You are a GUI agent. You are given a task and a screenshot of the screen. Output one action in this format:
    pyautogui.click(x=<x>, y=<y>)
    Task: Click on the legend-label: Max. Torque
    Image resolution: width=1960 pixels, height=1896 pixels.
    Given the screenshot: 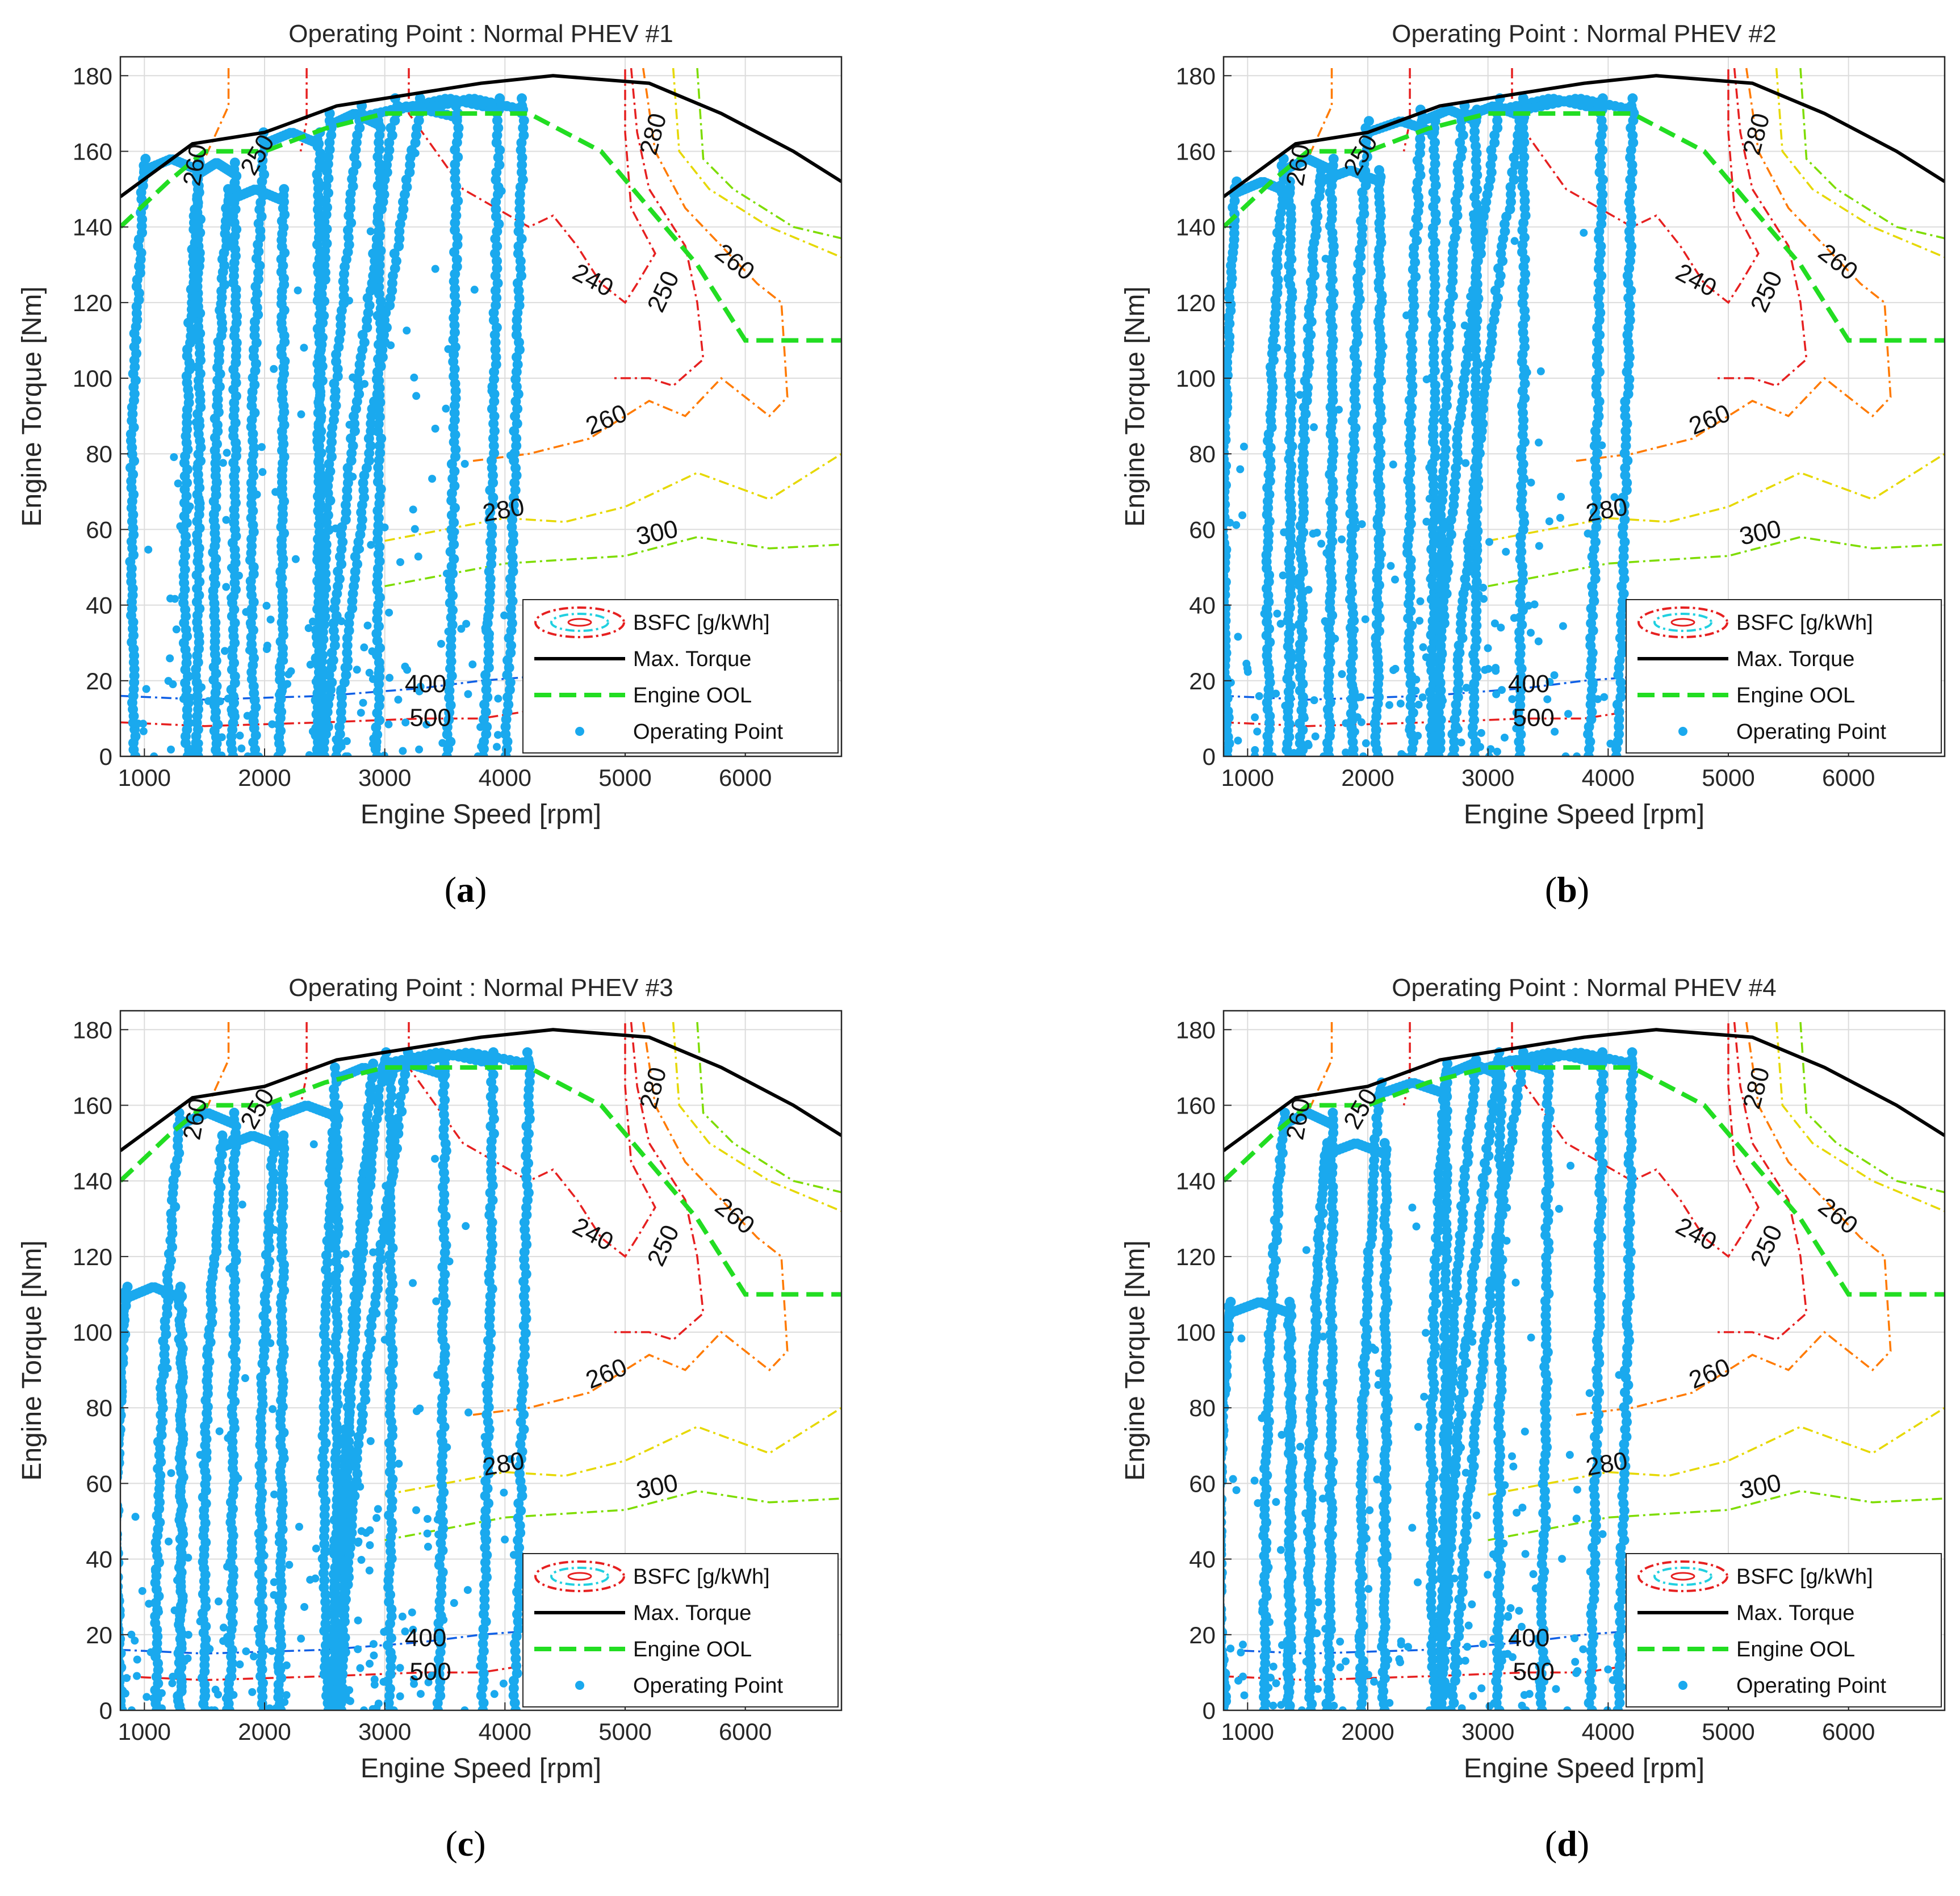 What is the action you would take?
    pyautogui.click(x=692, y=659)
    